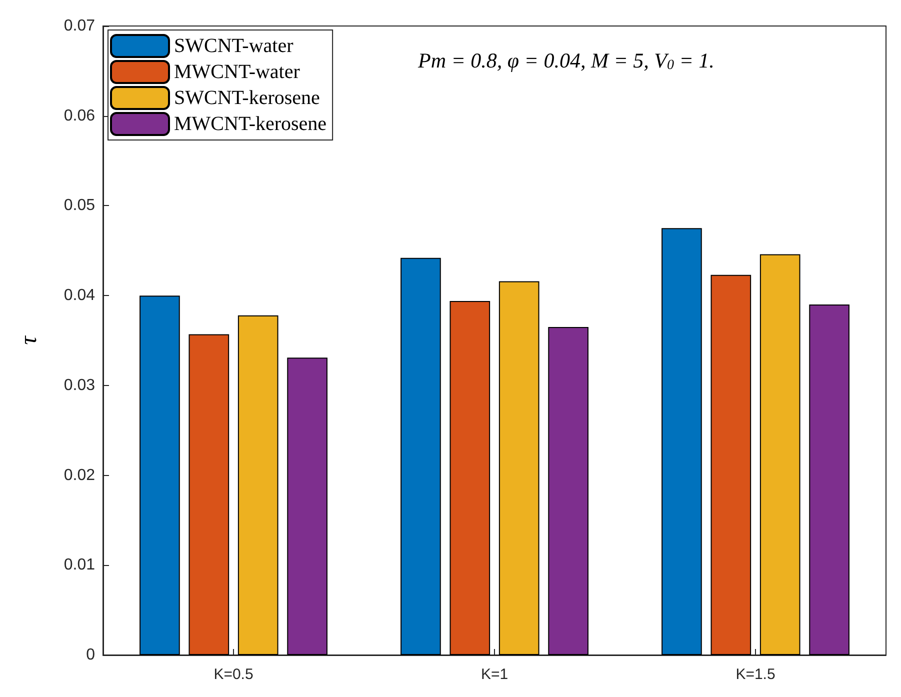 Image resolution: width=901 pixels, height=697 pixels. I want to click on y-tick-label: 0.07, so click(80, 26).